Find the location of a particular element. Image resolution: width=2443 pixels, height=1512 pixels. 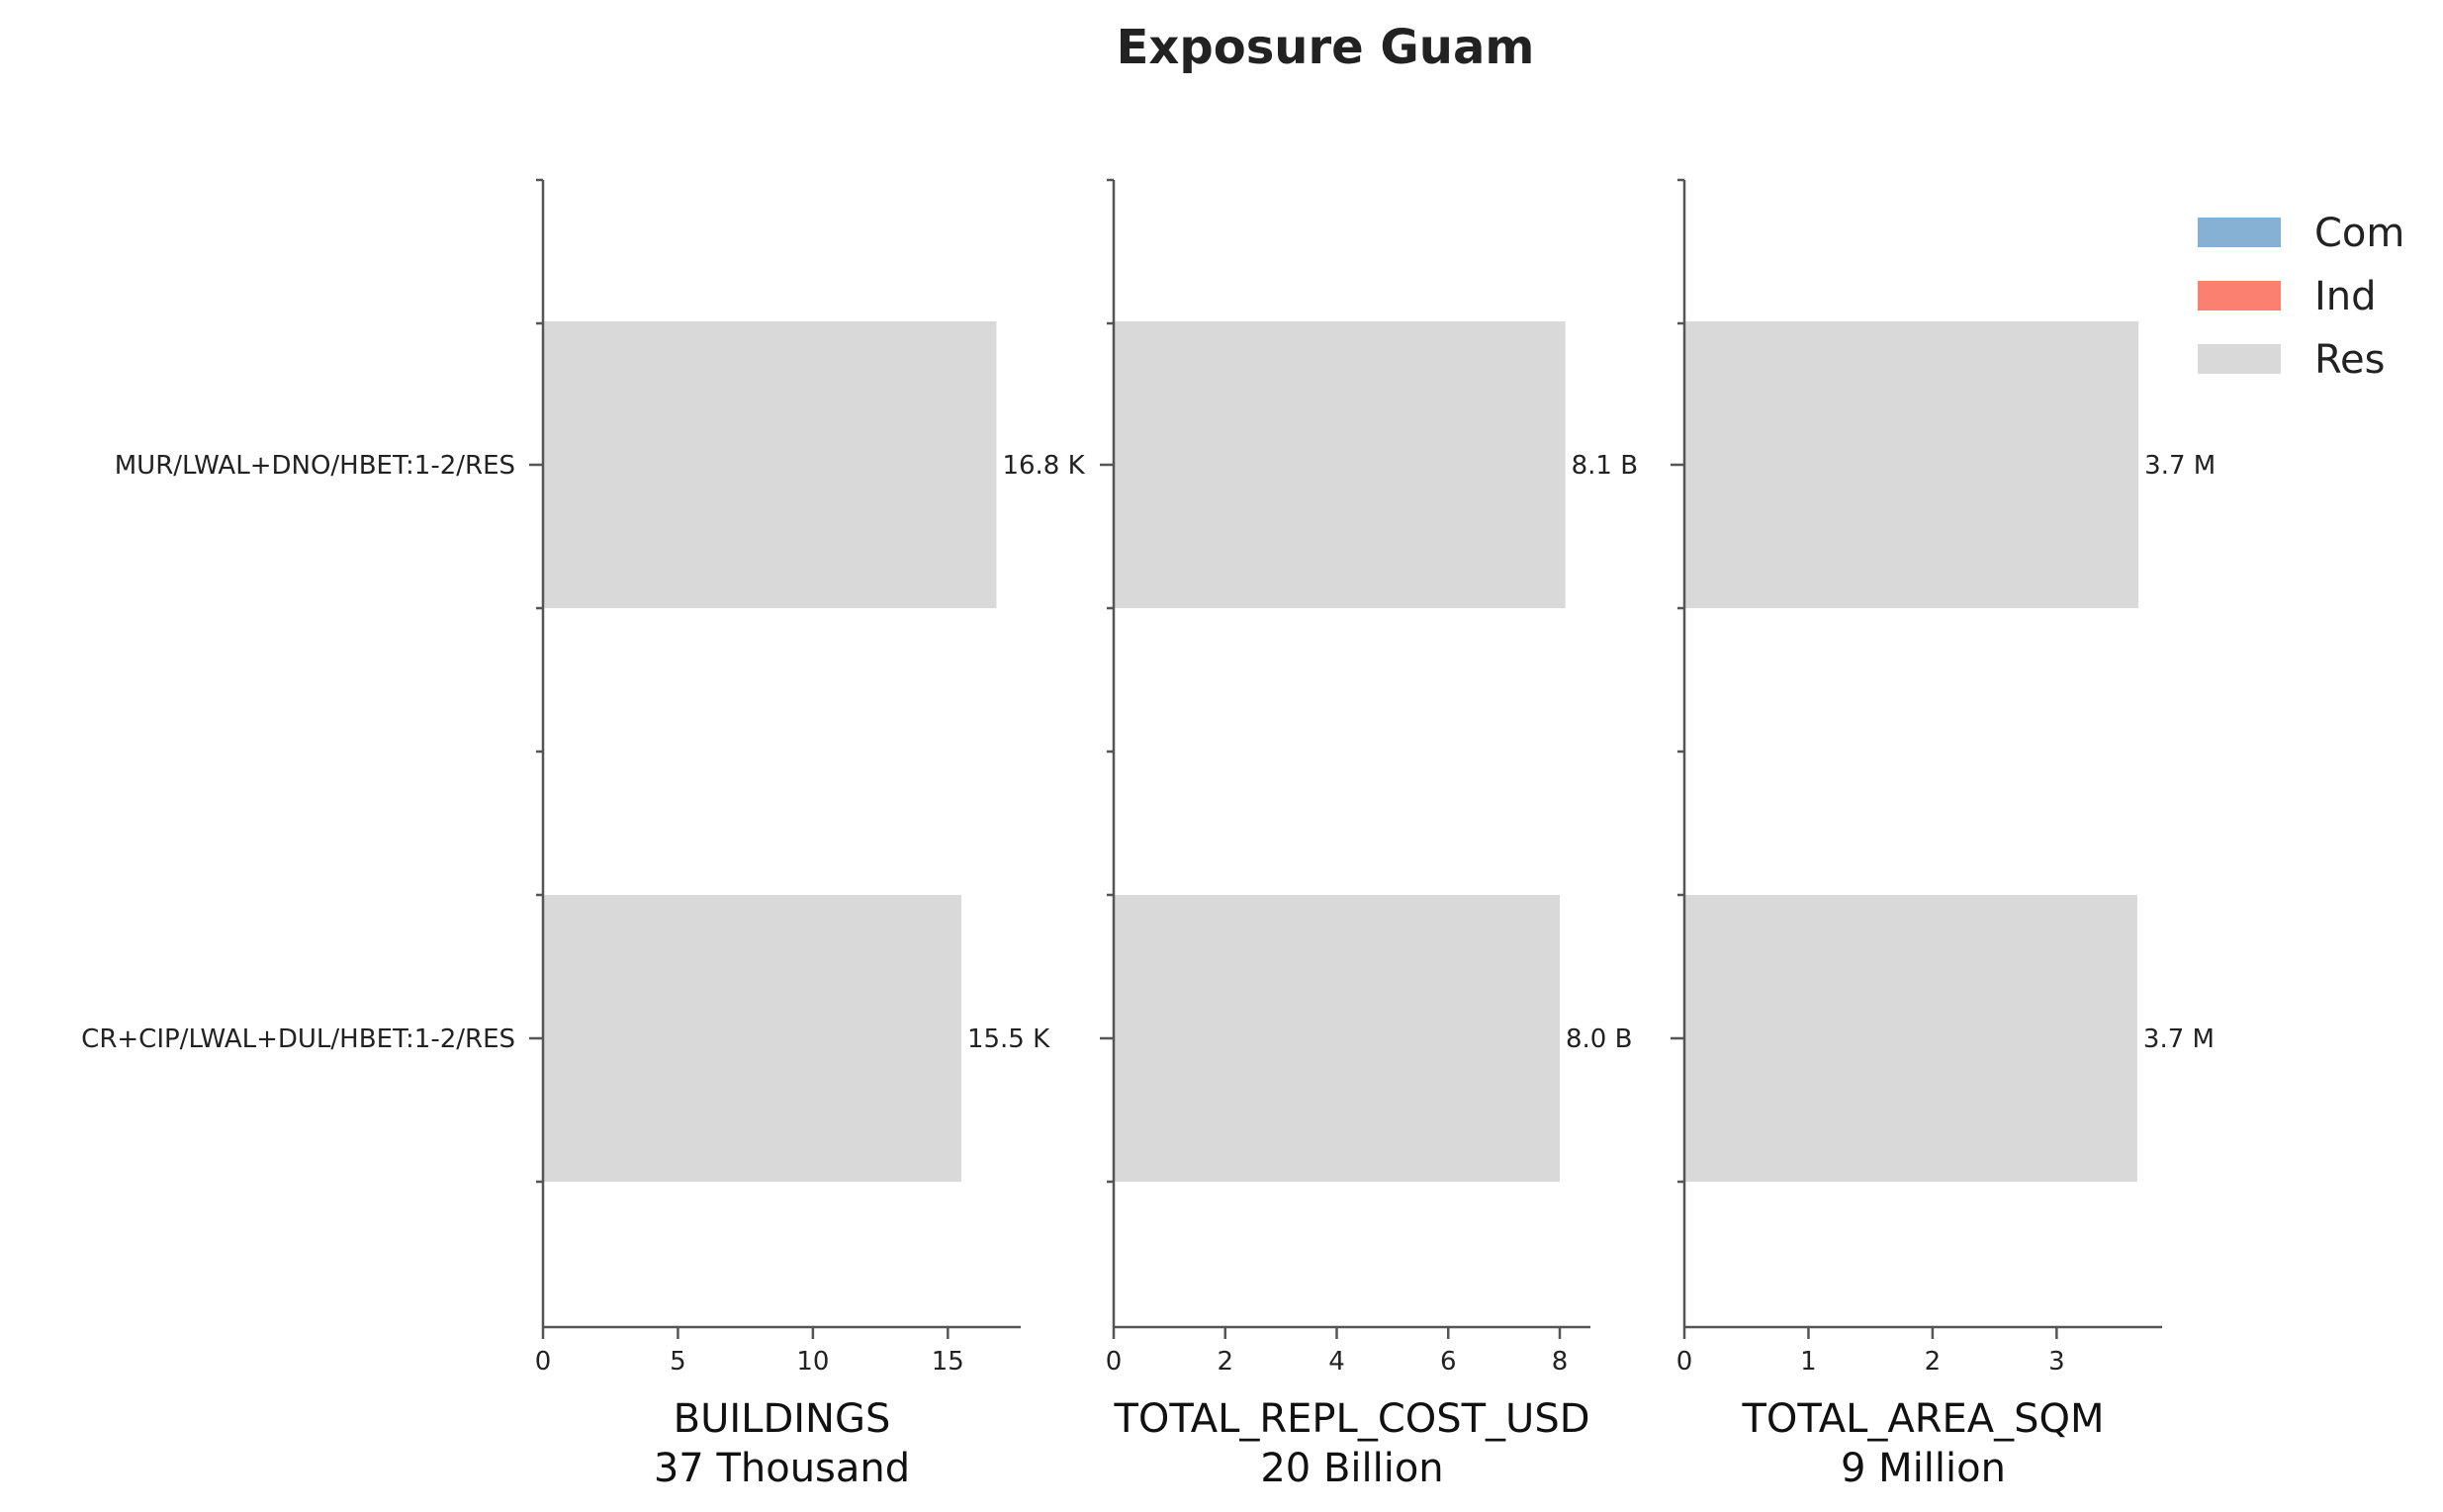

x-axis-label: TOTAL_REPL_COST_USD is located at coordinates (1351, 1419).